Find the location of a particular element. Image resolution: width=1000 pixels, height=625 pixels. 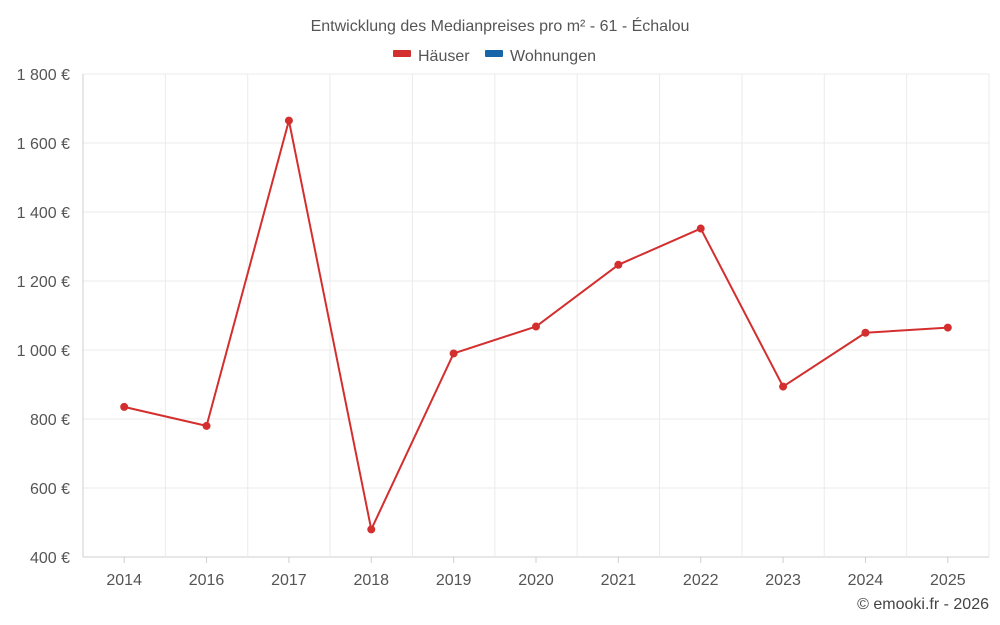

x-tick-label: 2017 is located at coordinates (289, 580).